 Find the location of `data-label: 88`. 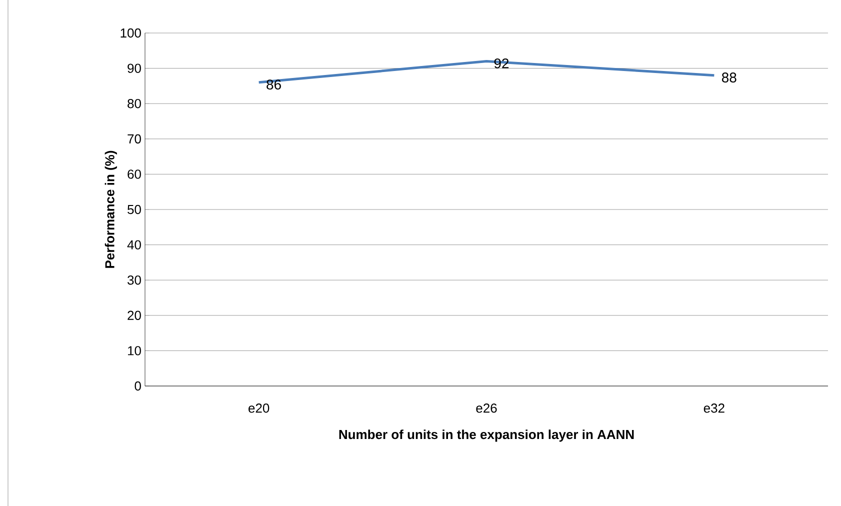

data-label: 88 is located at coordinates (729, 77).